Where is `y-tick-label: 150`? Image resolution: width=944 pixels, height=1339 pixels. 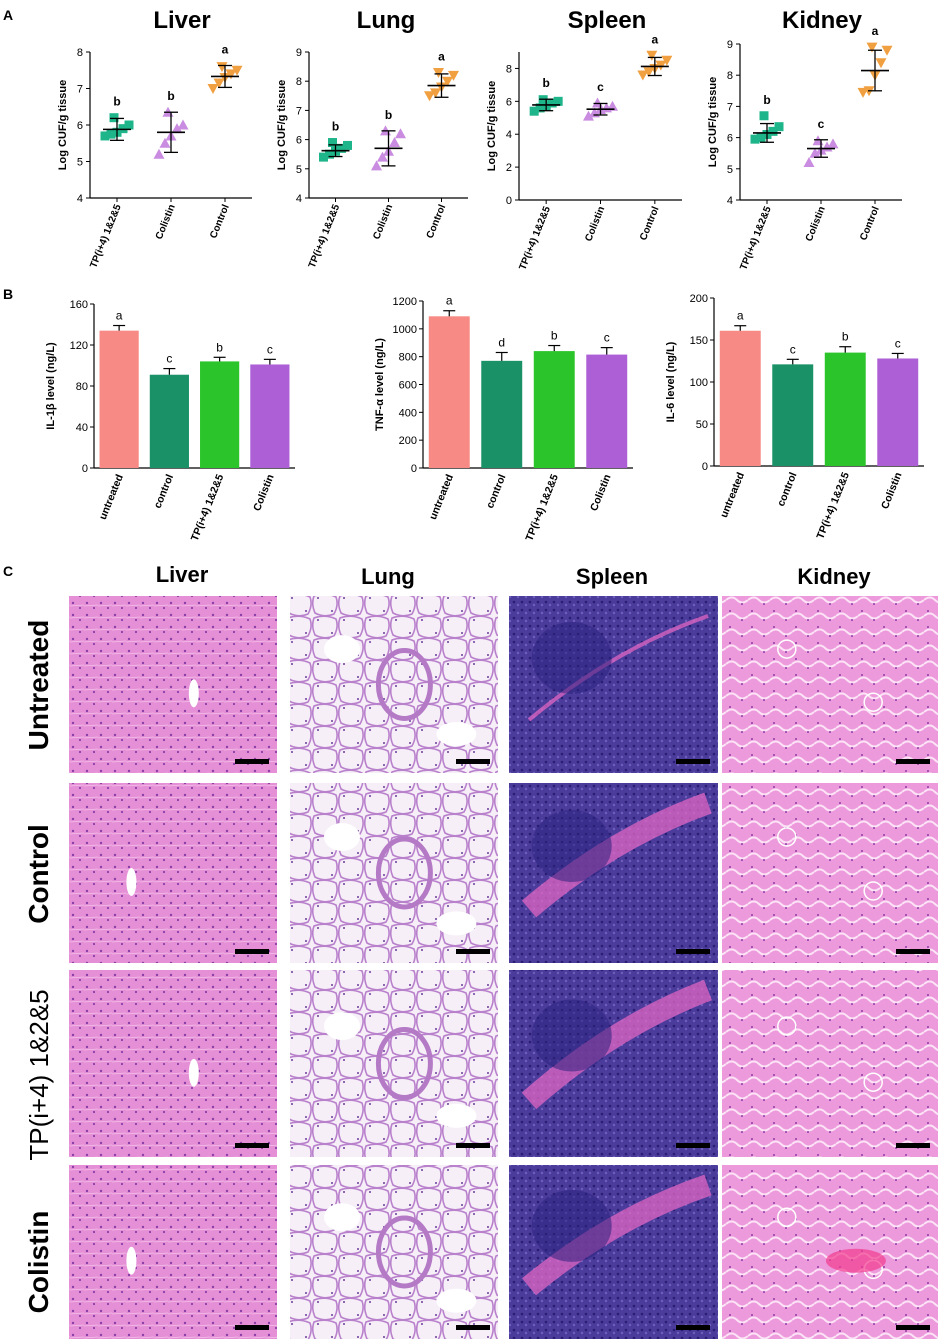
y-tick-label: 150 is located at coordinates (699, 341).